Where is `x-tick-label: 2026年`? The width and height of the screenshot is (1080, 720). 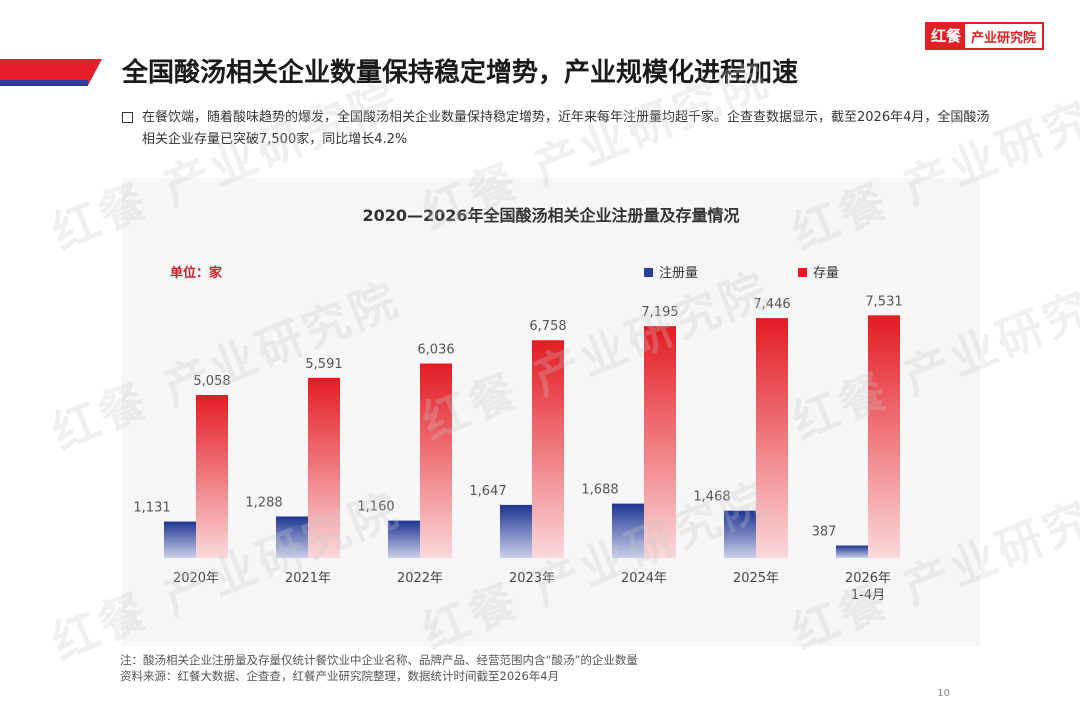
x-tick-label: 2026年 is located at coordinates (868, 578).